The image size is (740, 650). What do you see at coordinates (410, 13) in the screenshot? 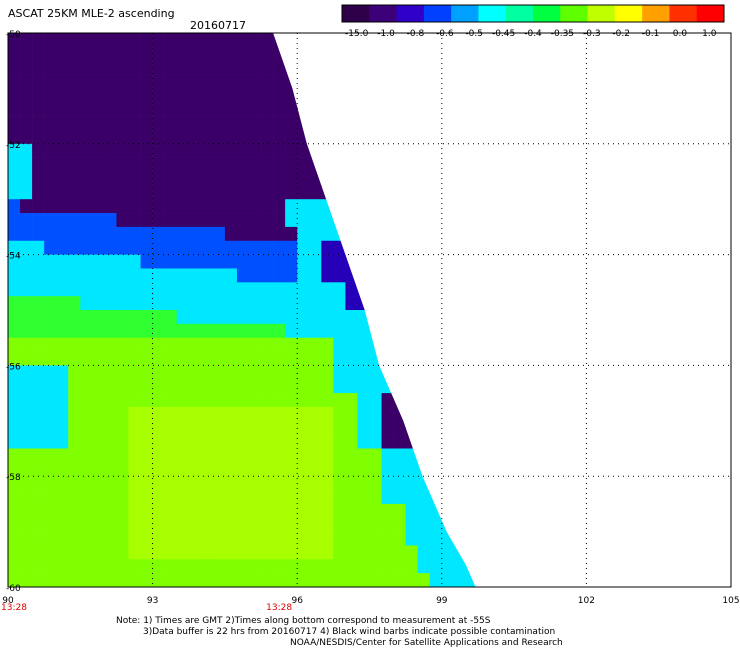
I see `colorbar-segment` at bounding box center [410, 13].